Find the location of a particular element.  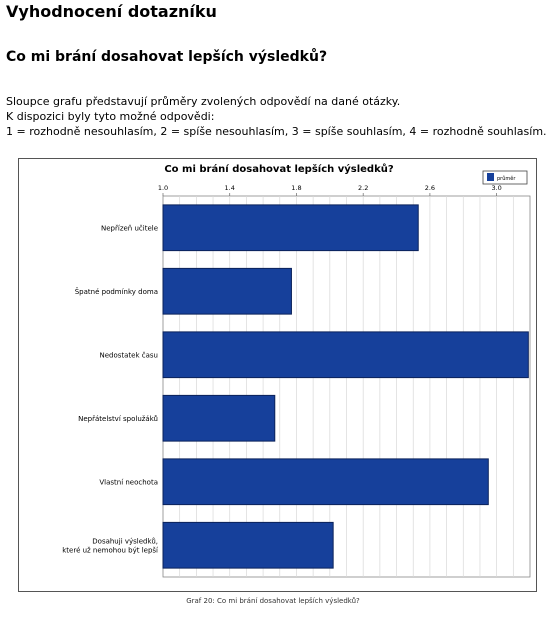

x-tick-label: 1.4 is located at coordinates (230, 188).